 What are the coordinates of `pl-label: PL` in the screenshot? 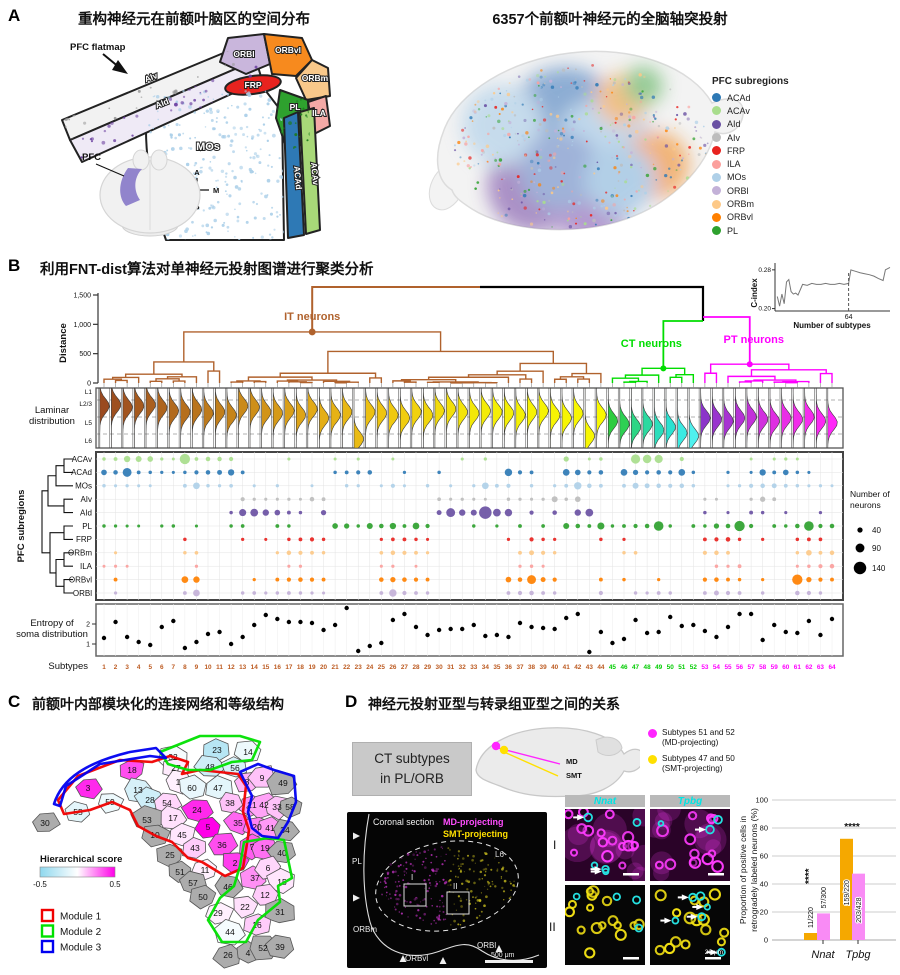 It's located at (357, 861).